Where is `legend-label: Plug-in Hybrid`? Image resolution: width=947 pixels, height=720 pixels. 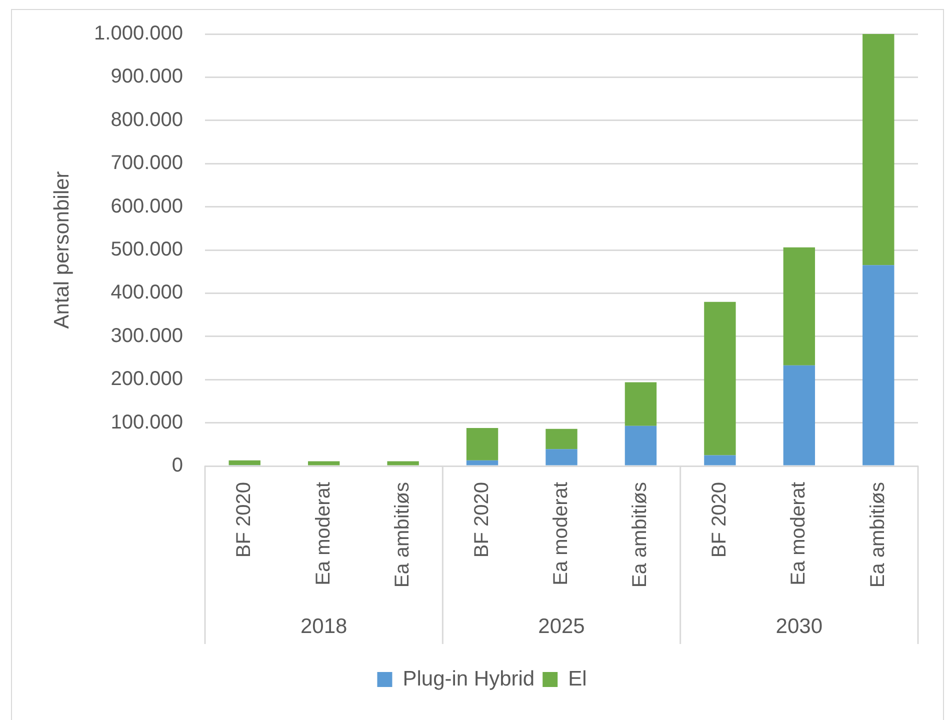 legend-label: Plug-in Hybrid is located at coordinates (468, 678).